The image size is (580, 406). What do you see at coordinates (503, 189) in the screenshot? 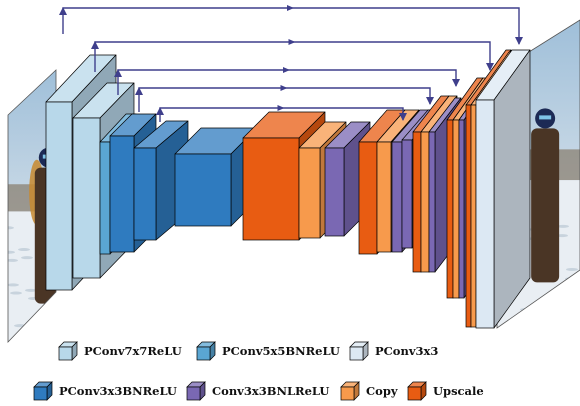
I see `block-pconv3-final` at bounding box center [503, 189].